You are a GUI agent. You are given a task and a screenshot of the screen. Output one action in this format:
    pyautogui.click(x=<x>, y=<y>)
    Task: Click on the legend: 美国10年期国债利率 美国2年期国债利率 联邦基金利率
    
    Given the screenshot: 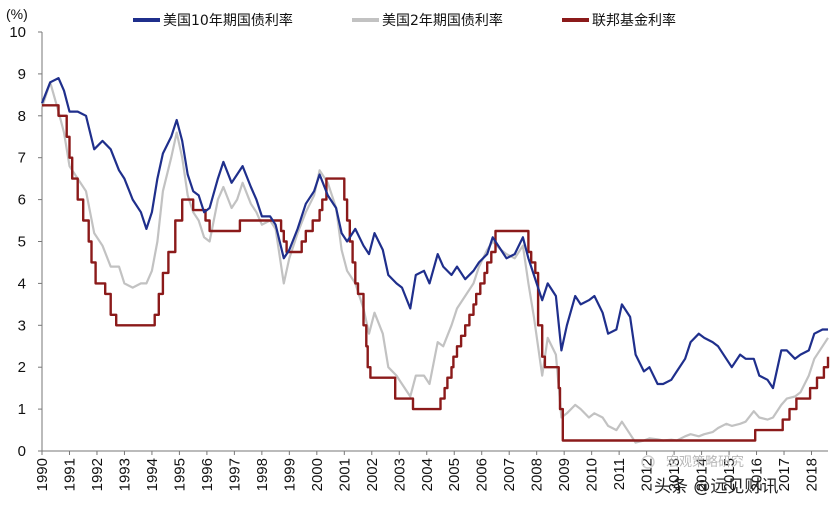 What is the action you would take?
    pyautogui.click(x=404, y=20)
    